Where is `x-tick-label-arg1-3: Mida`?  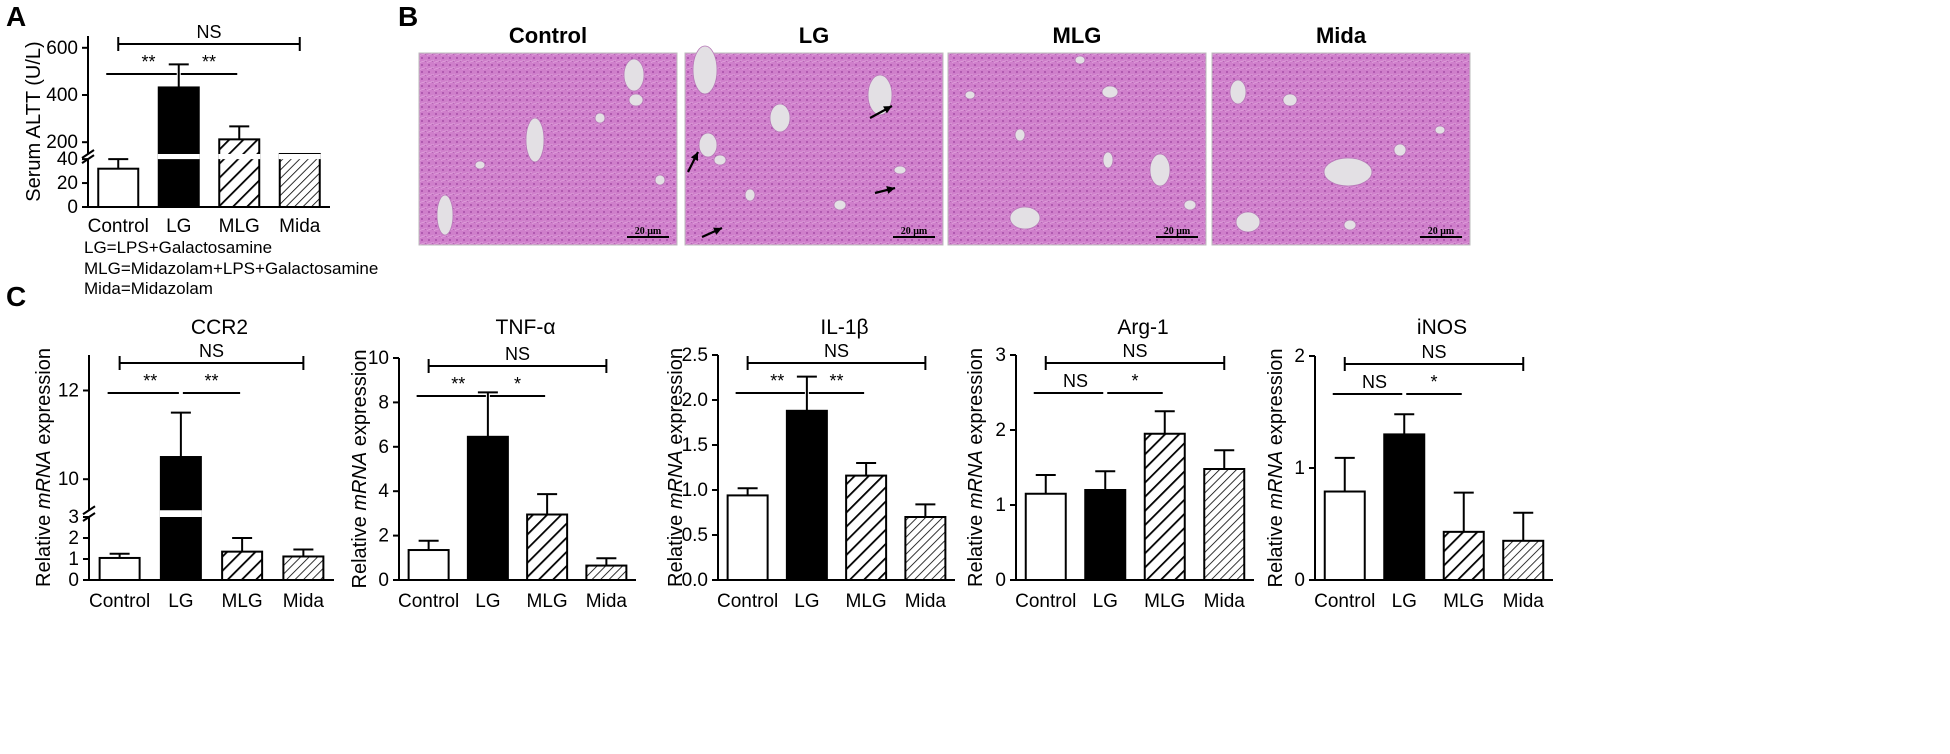
x-tick-label-arg1-3: Mida is located at coordinates (1225, 601).